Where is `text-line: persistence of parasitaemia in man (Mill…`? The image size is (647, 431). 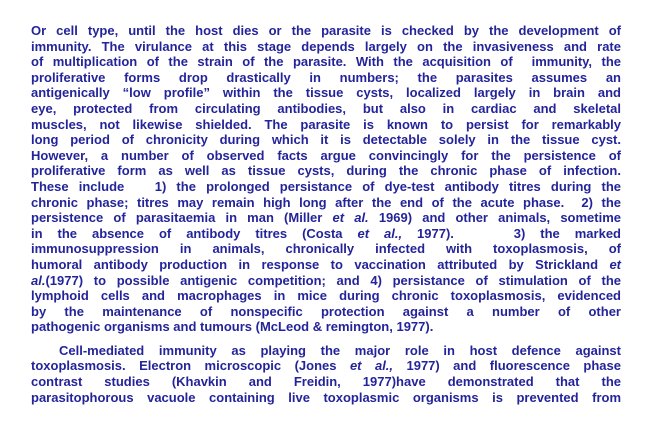 text-line: persistence of parasitaemia in man (Mill… is located at coordinates (326, 218).